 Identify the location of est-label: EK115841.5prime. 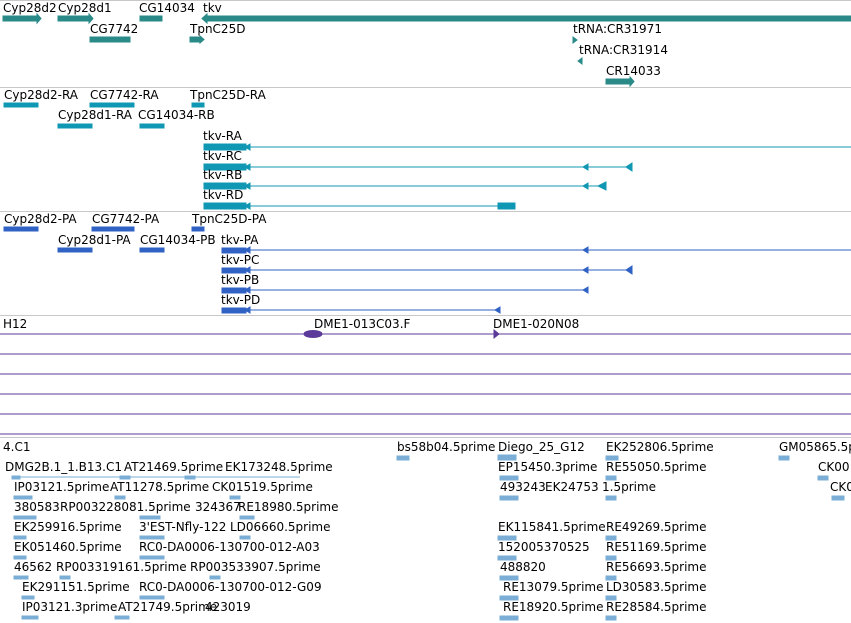
(552, 527).